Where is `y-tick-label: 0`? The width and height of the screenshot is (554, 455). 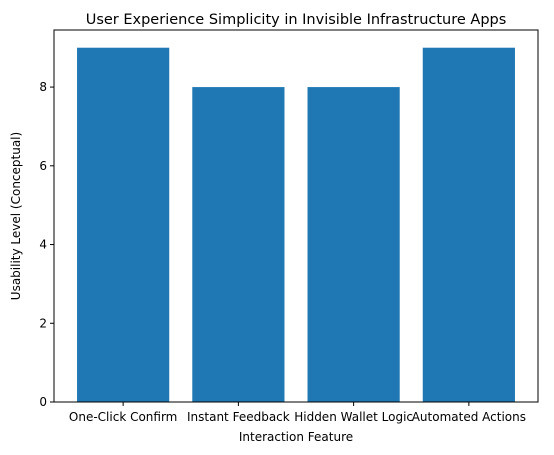 y-tick-label: 0 is located at coordinates (43, 402).